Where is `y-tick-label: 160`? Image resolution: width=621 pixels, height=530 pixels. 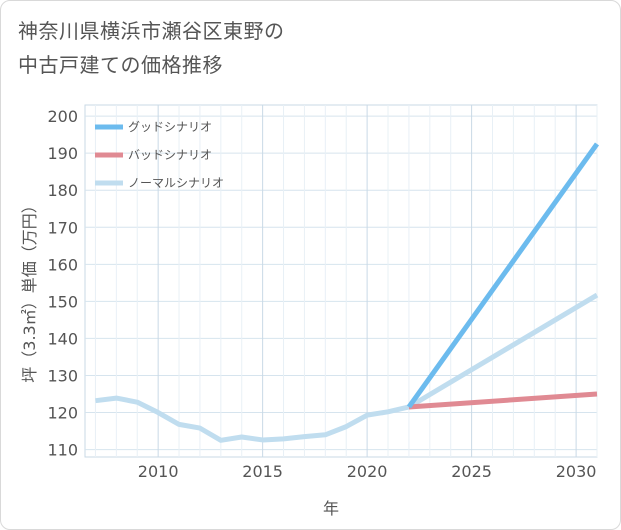 y-tick-label: 160 is located at coordinates (62, 264).